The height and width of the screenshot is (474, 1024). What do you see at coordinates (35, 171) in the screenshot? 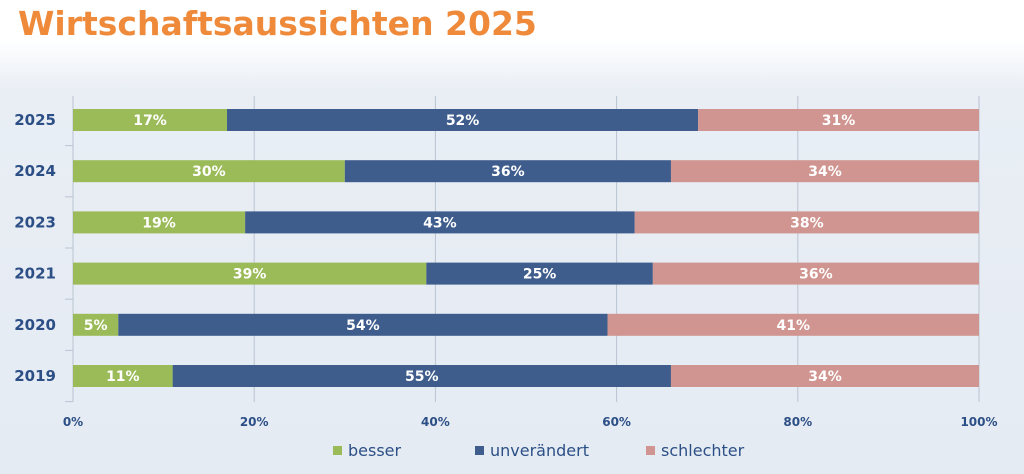
I see `y-tick-label: 2024` at bounding box center [35, 171].